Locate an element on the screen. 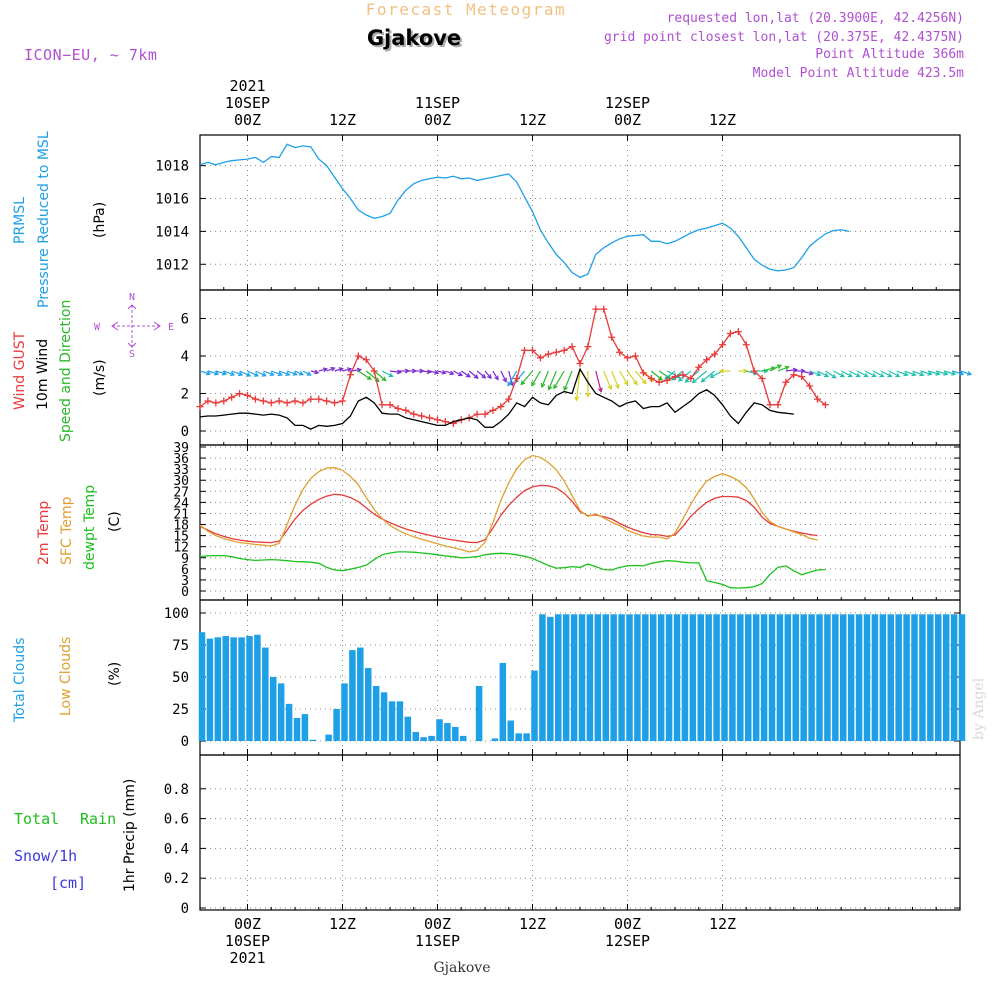  point-altitude: Point Altitude 366m is located at coordinates (889, 54).